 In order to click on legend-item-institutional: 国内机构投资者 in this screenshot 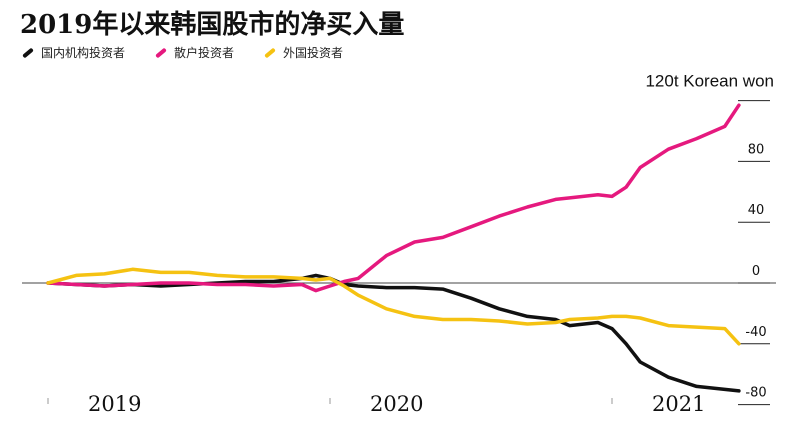, I will do `click(73, 52)`.